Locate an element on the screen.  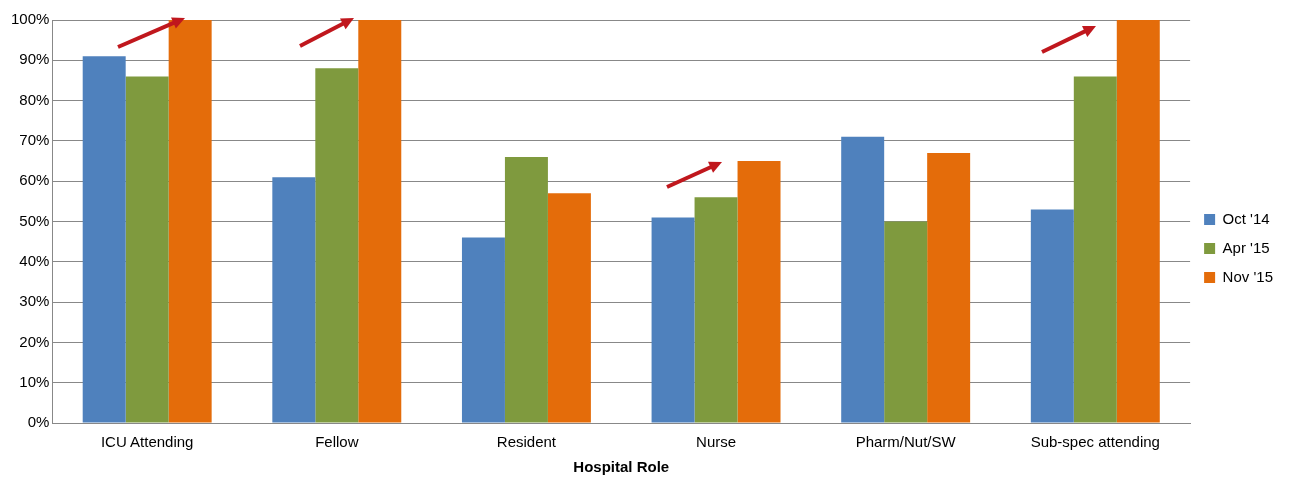
x-tick-label: Fellow is located at coordinates (337, 442).